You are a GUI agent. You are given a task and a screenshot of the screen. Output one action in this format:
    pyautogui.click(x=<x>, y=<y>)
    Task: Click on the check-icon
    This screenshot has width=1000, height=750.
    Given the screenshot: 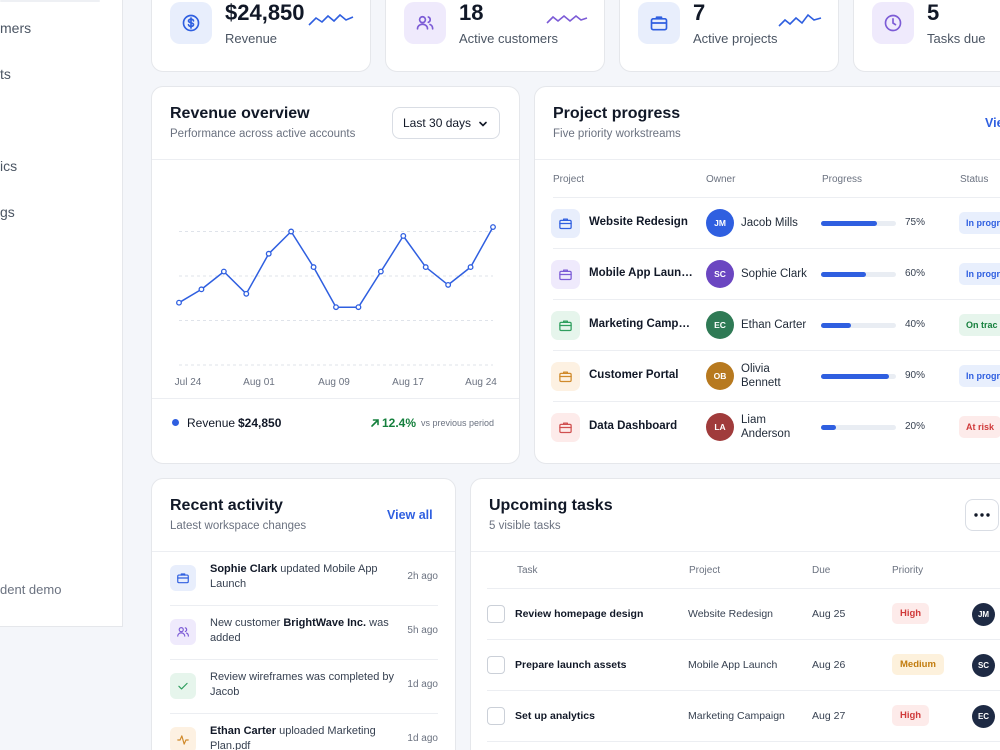 What is the action you would take?
    pyautogui.click(x=183, y=686)
    